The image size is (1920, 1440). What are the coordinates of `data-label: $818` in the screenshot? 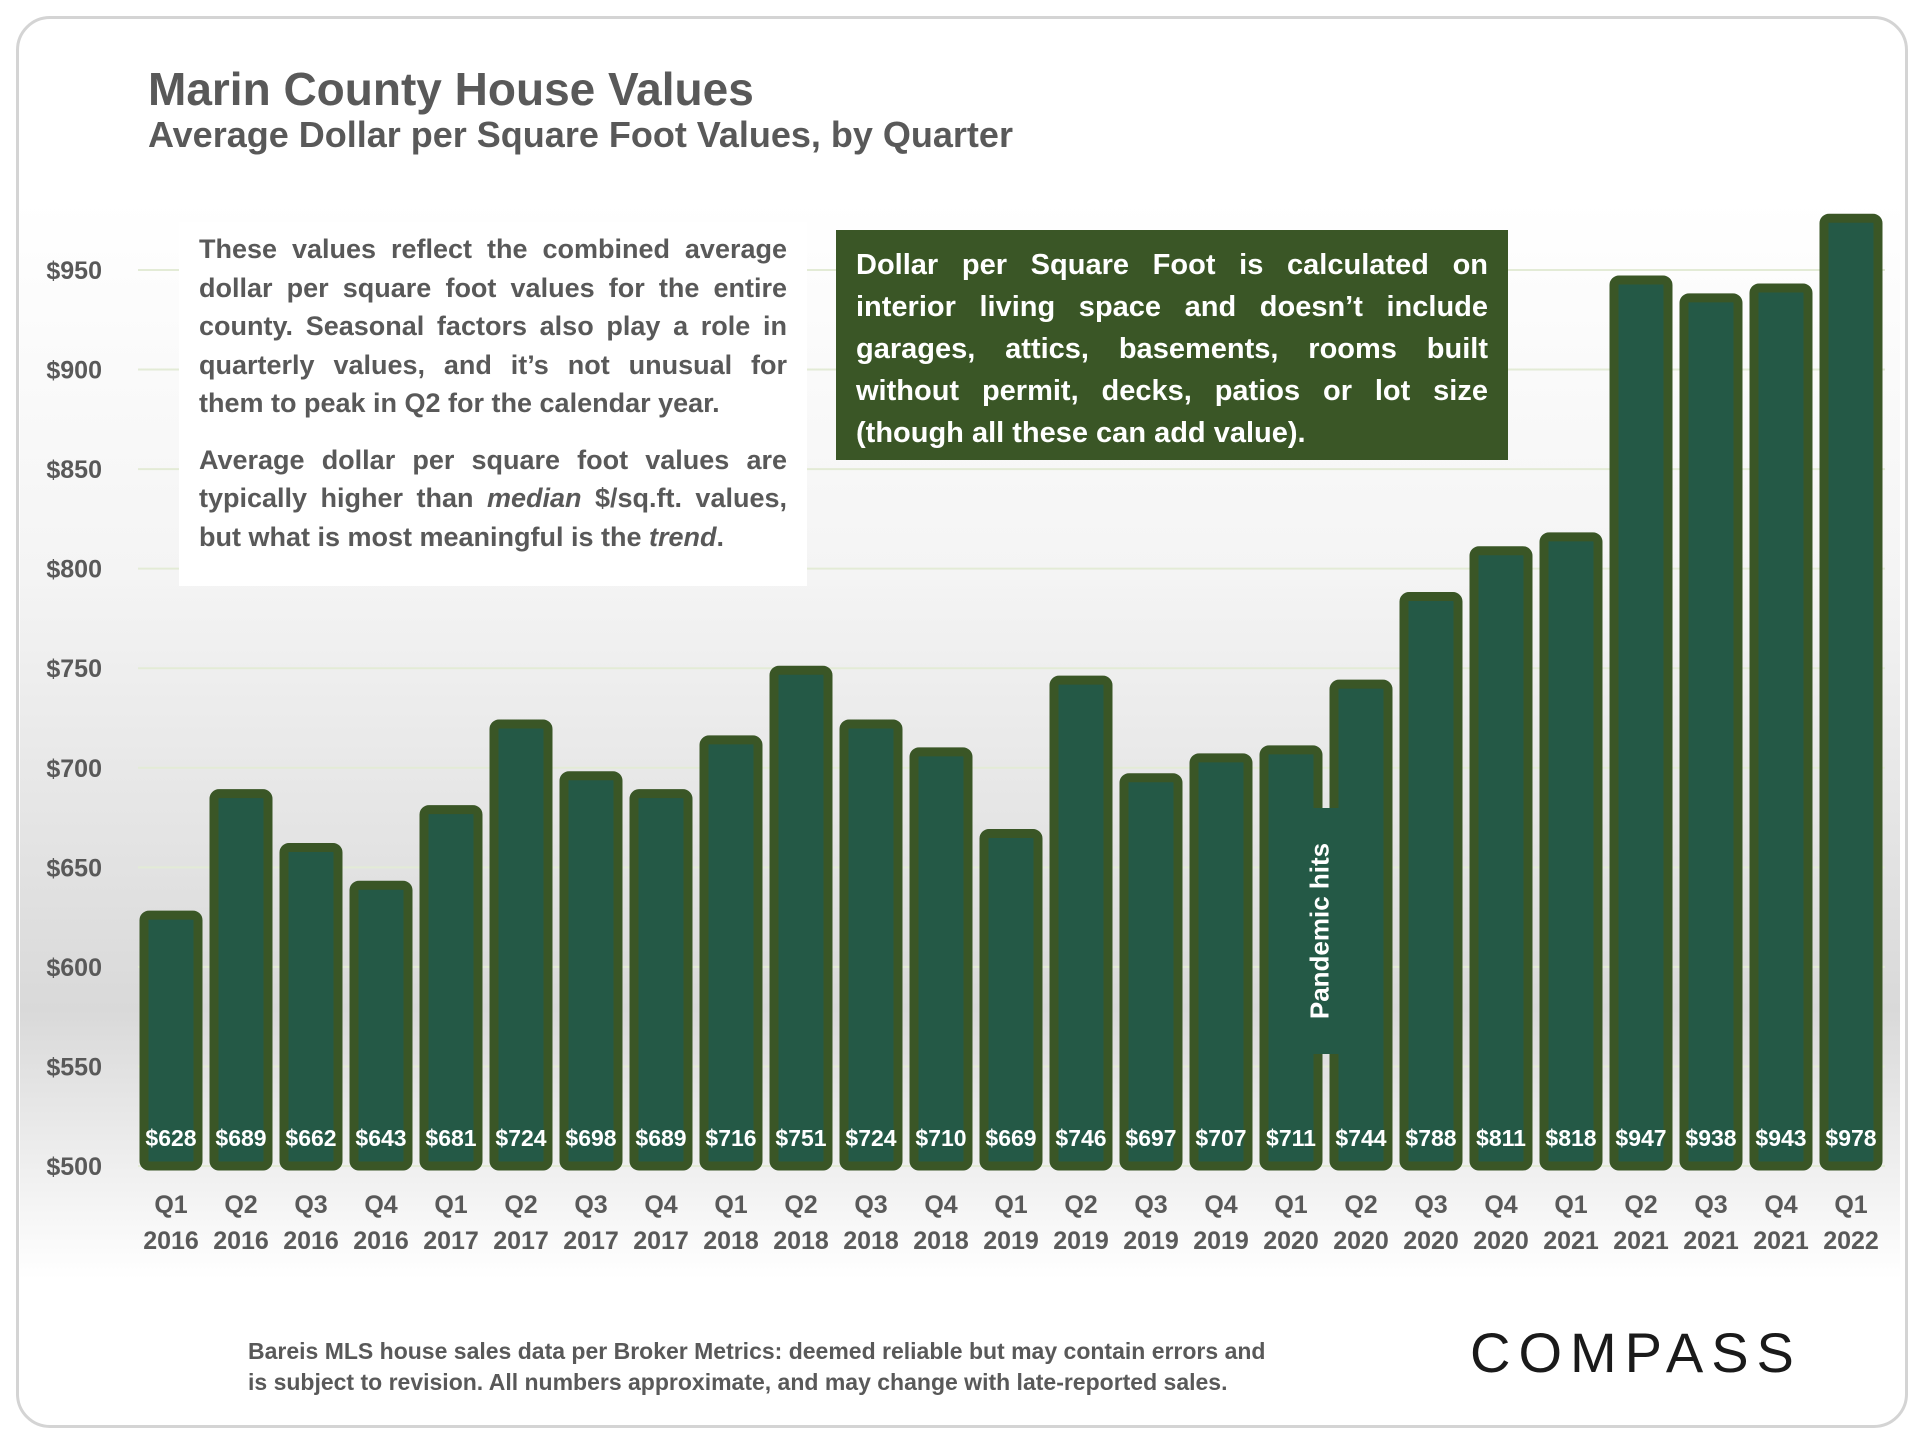 It's located at (1570, 1138).